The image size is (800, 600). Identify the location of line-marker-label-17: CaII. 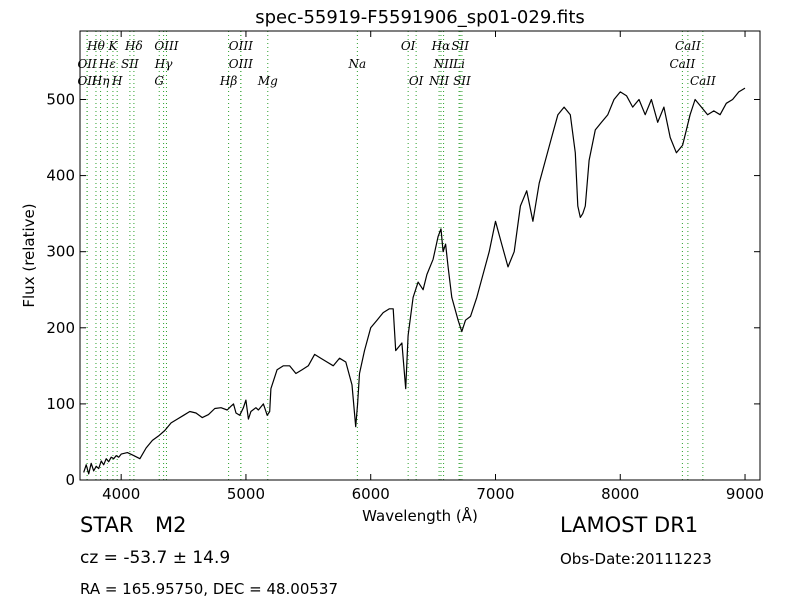
(682, 64).